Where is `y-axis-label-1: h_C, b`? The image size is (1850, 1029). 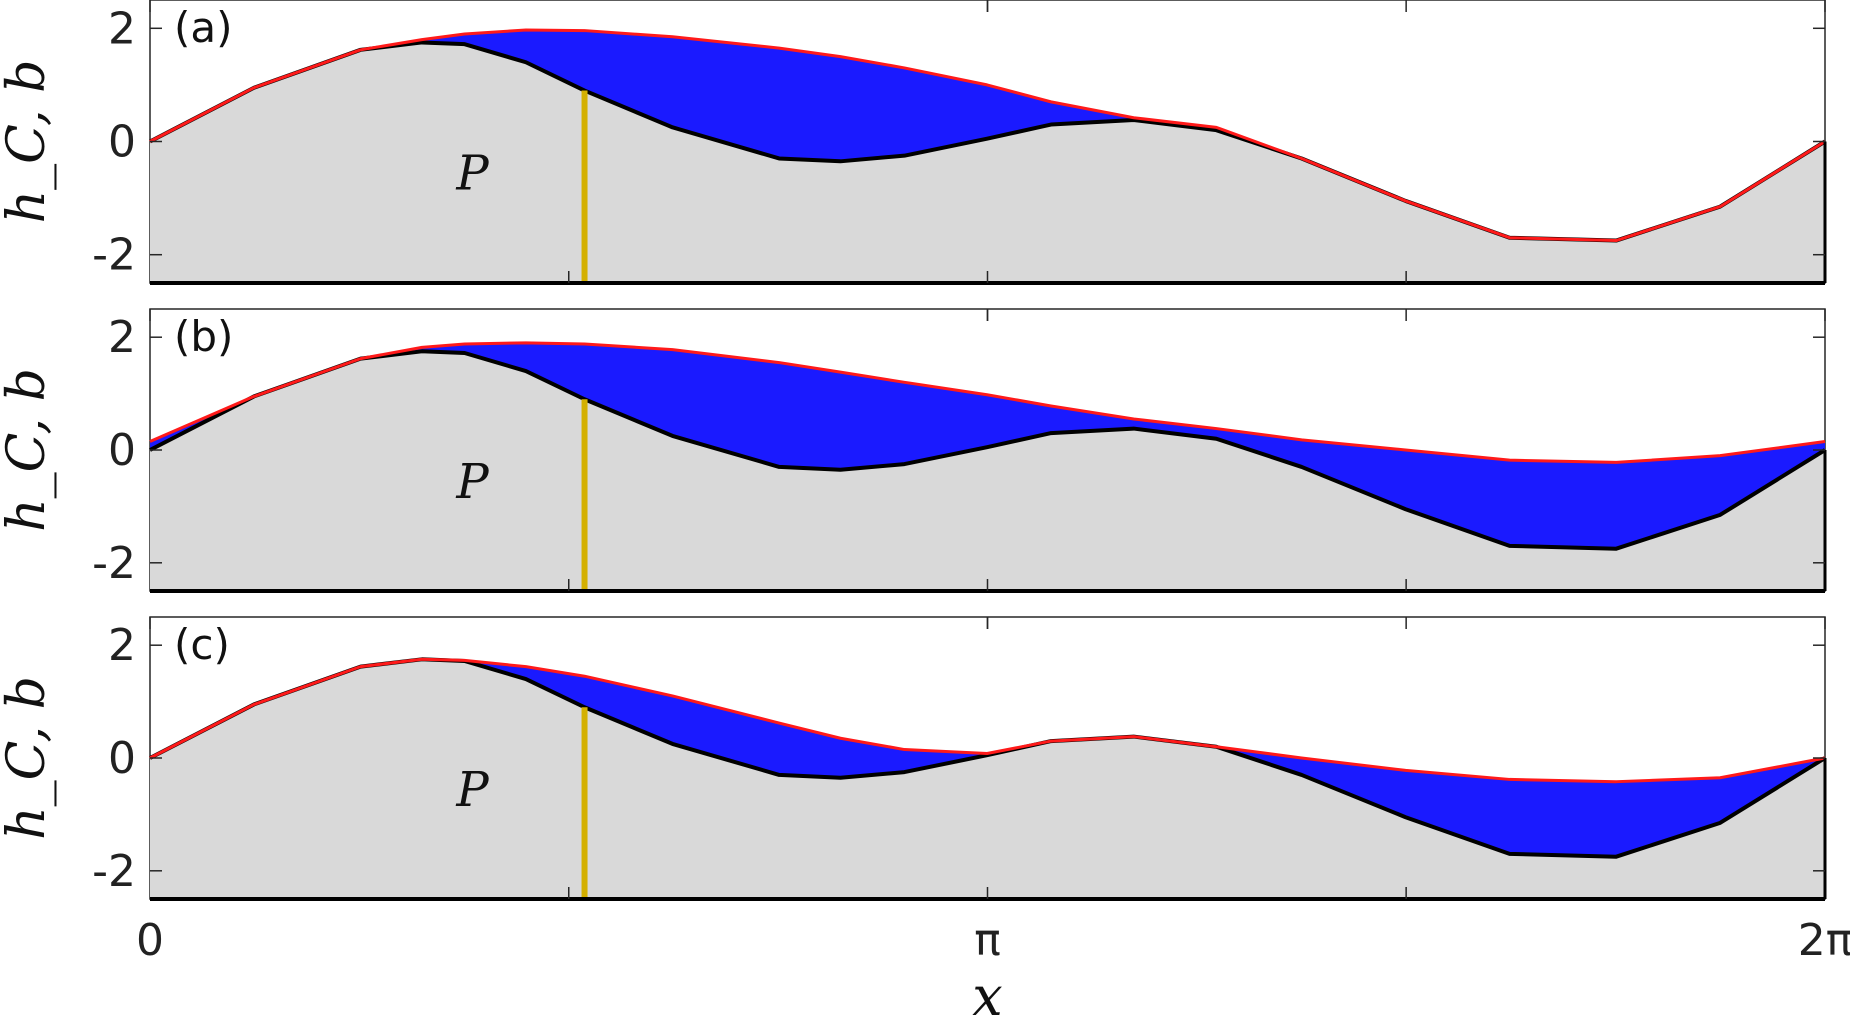
y-axis-label-1: h_C, b is located at coordinates (28, 142).